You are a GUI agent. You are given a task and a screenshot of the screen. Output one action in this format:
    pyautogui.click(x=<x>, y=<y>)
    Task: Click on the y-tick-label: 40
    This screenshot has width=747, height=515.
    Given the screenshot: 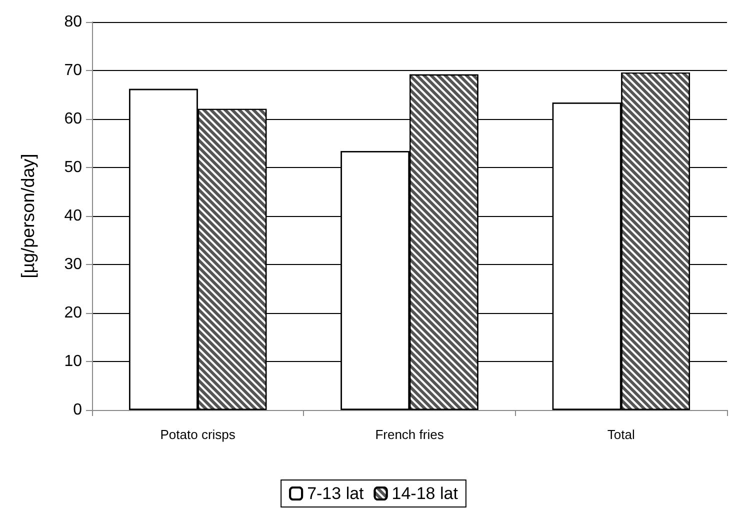 What is the action you would take?
    pyautogui.click(x=73, y=216)
    